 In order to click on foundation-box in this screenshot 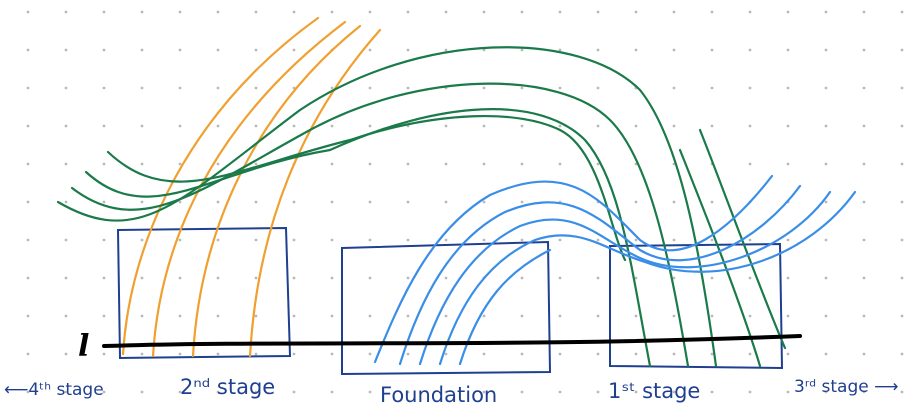, I will do `click(446, 308)`.